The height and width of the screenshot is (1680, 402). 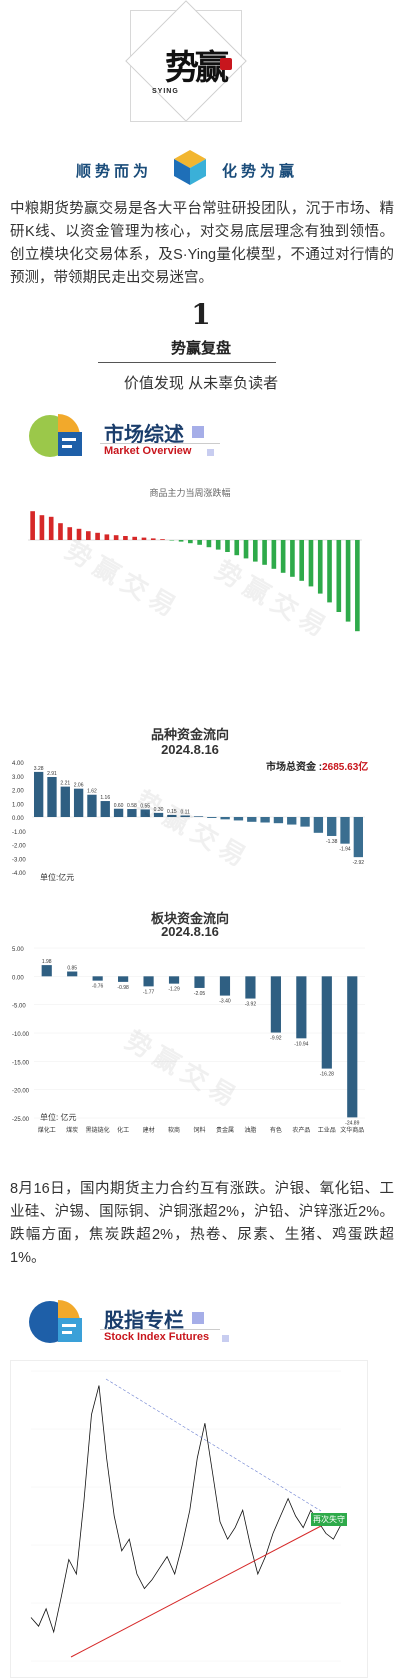 What do you see at coordinates (72, 1130) in the screenshot?
I see `chart3-category-label: 煤炭` at bounding box center [72, 1130].